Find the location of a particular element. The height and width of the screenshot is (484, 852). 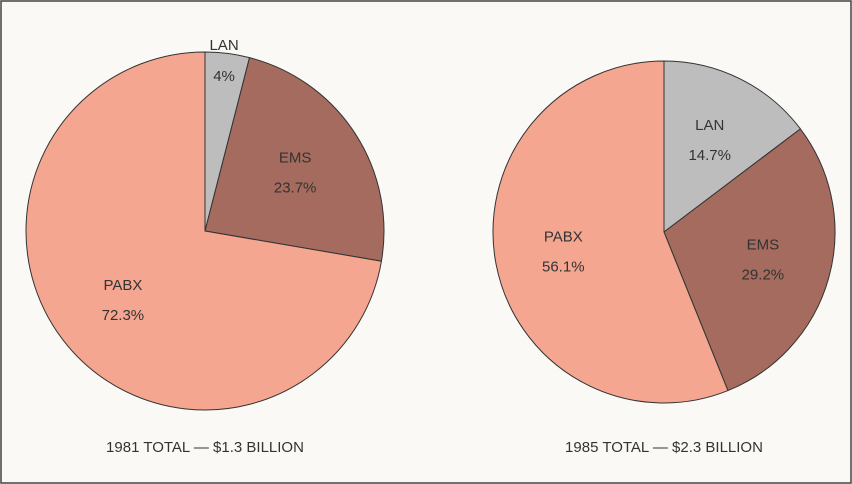

slice-value: 14.7% is located at coordinates (709, 155).